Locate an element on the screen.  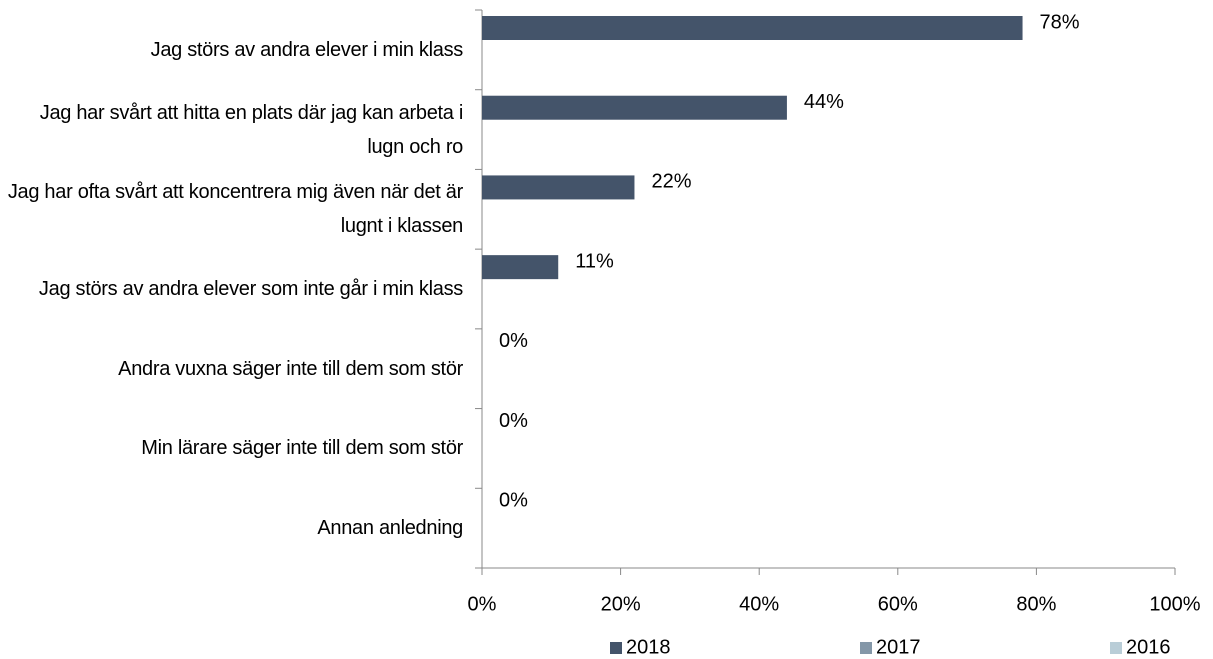
y-tick-label: Jag störs av andra elever i min klass is located at coordinates (307, 49).